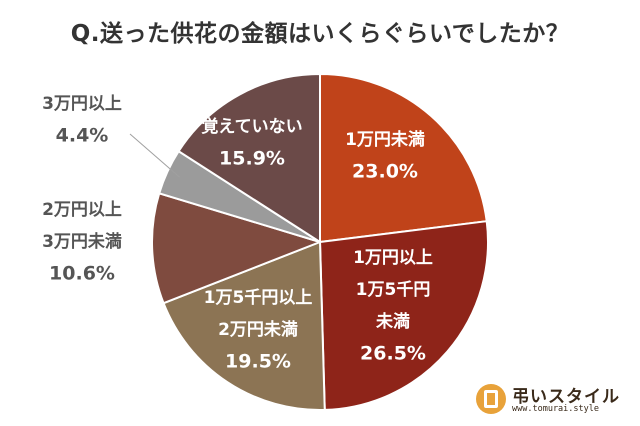 Image resolution: width=640 pixels, height=426 pixels. Describe the element at coordinates (320, 34) in the screenshot. I see `chart-title: Q.送った供花の金額はいくらぐらいでしたか？` at that location.